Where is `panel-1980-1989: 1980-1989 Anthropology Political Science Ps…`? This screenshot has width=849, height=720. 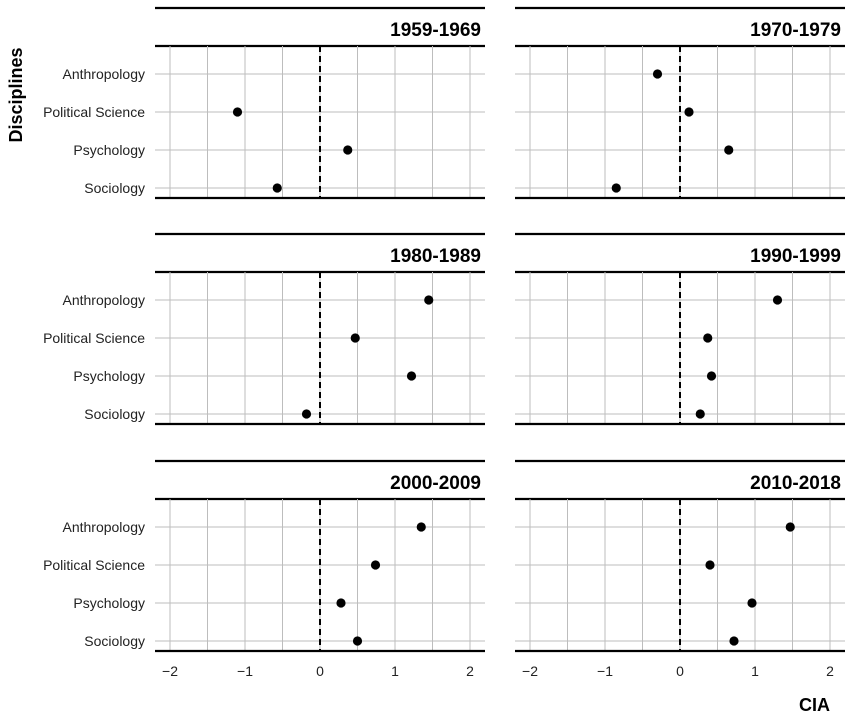
panel-1980-1989: 1980-1989 Anthropology Political Science Ps… is located at coordinates (264, 329).